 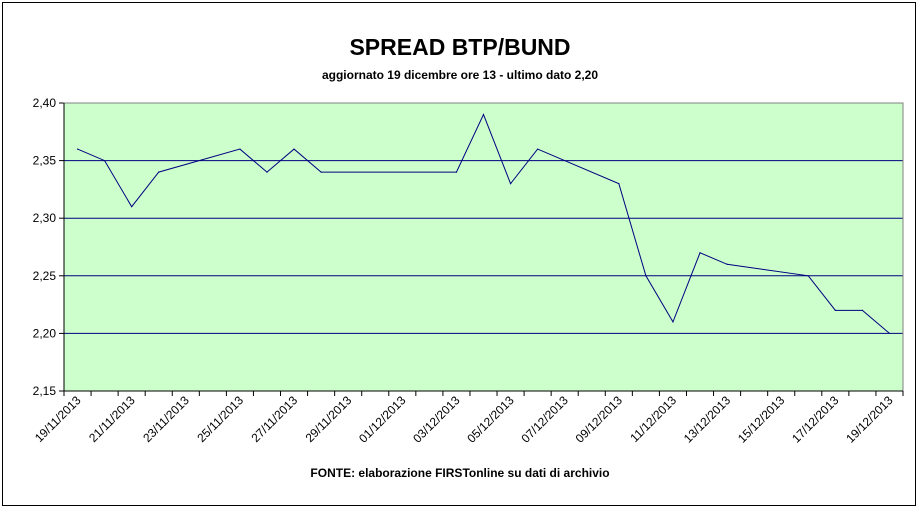 I want to click on x-tick-label: 15/12/2013, so click(x=761, y=419).